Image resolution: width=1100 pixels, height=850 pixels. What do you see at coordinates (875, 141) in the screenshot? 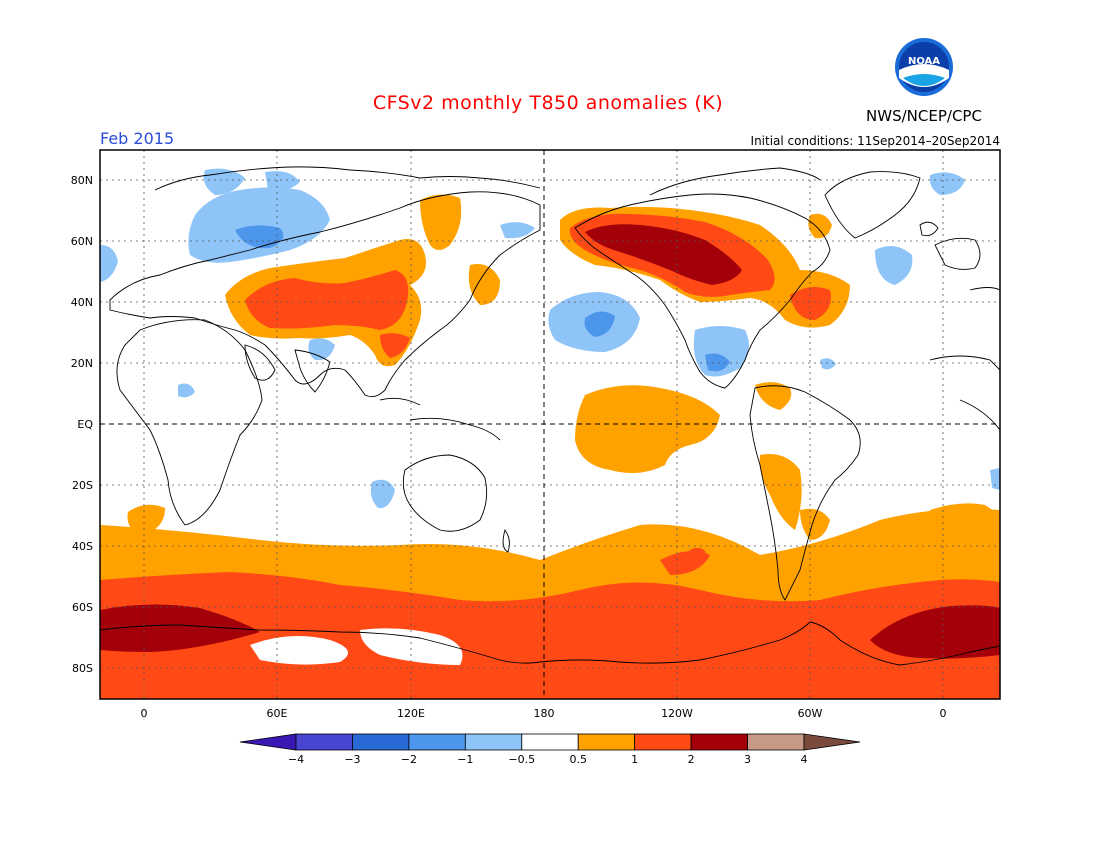
I see `initial-conditions: Initial conditions: 11Sep2014–20Sep2014` at bounding box center [875, 141].